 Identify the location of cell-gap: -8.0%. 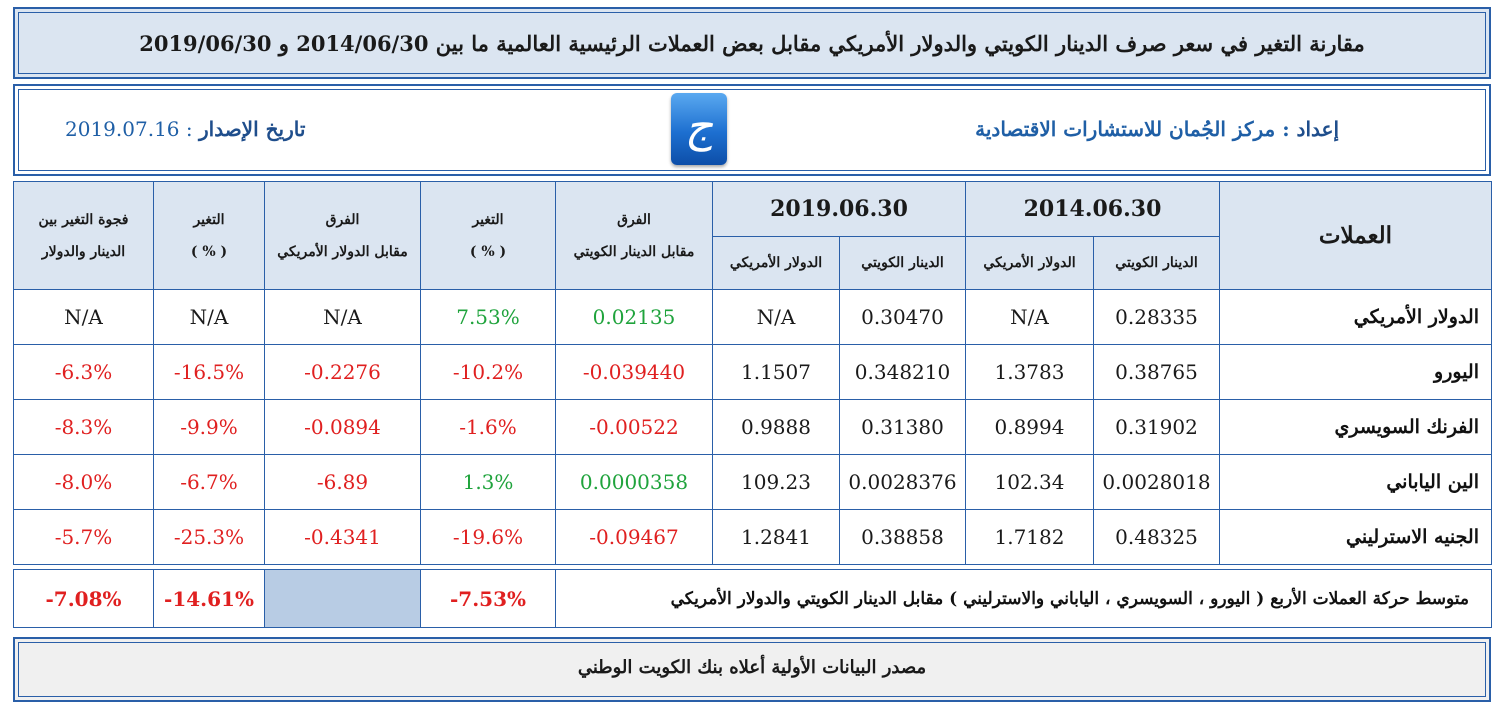
(83, 482).